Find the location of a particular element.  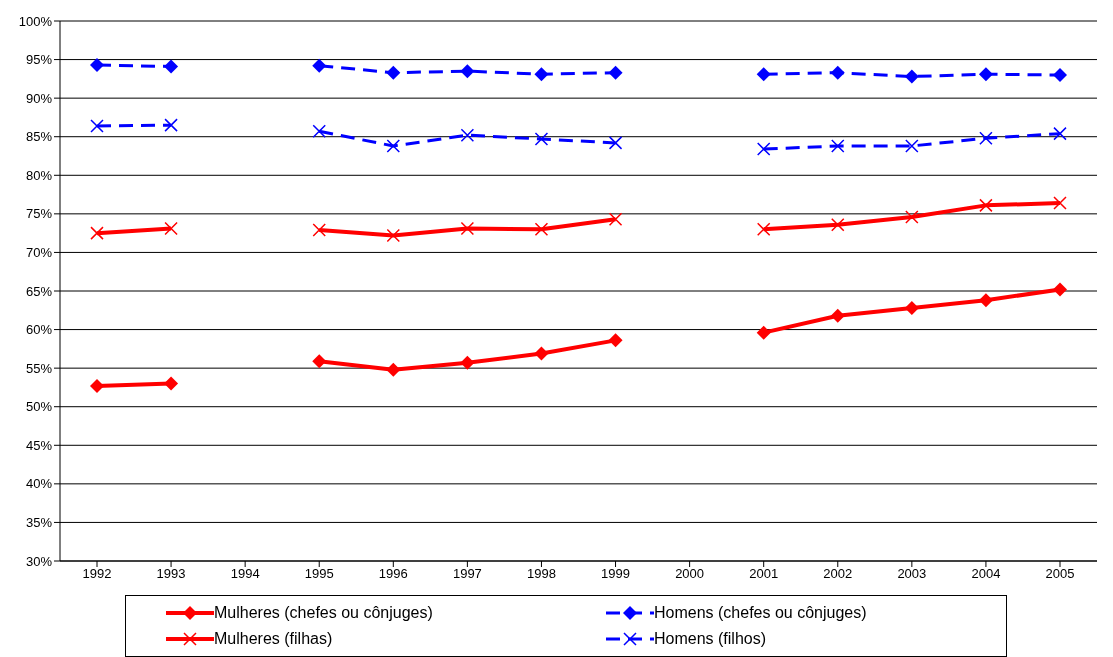

x-tick-label: 2000 is located at coordinates (690, 574).